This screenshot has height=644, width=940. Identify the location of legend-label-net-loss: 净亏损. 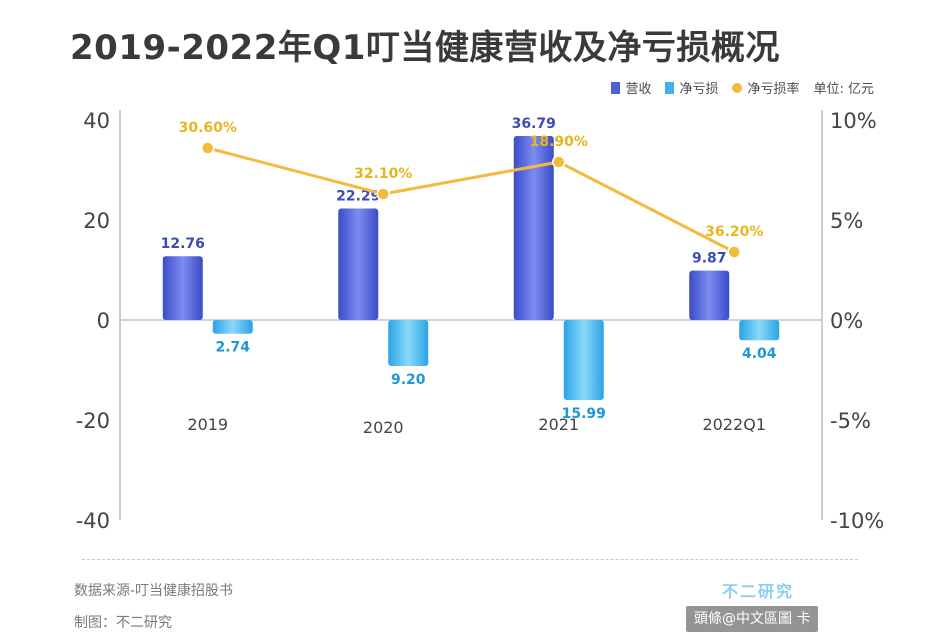
(699, 89).